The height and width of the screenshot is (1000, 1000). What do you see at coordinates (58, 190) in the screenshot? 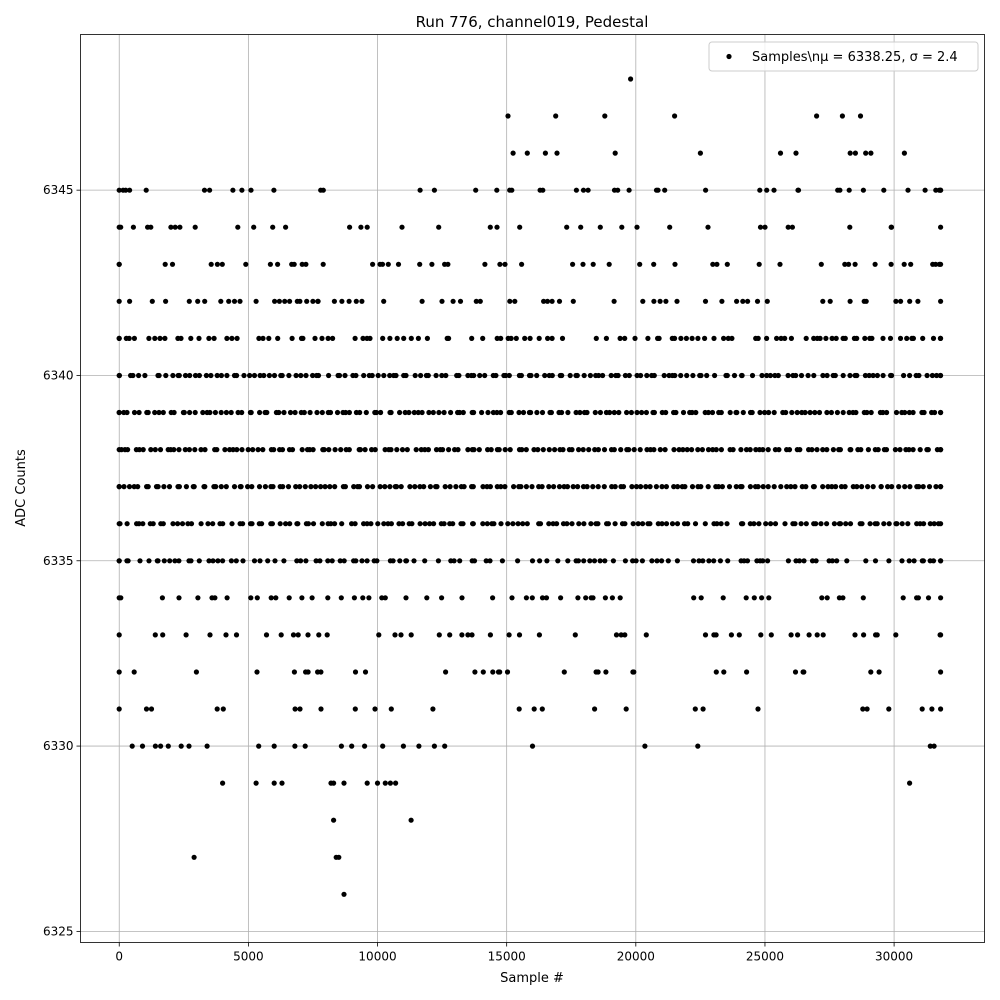
I see `y-tick-label: 6345` at bounding box center [58, 190].